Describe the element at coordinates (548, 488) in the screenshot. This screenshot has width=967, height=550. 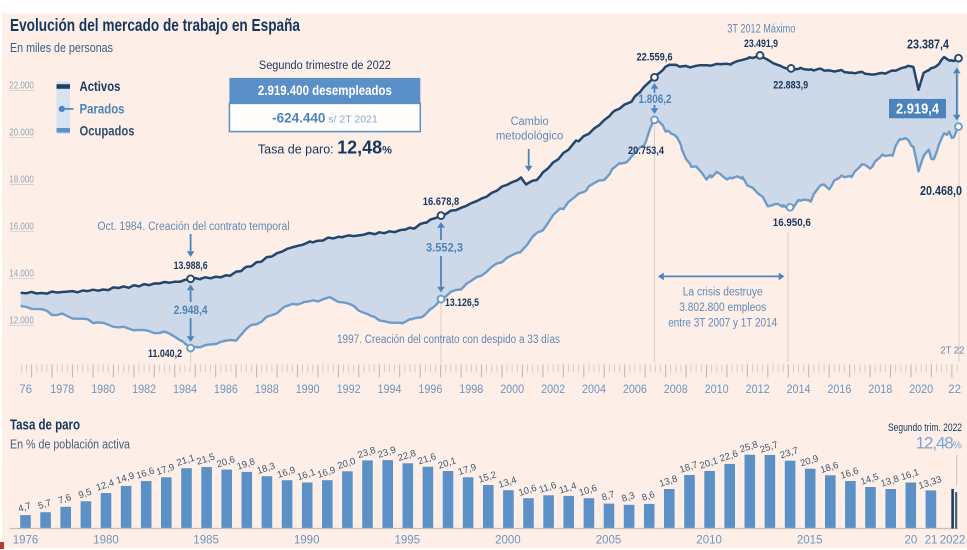
I see `svg-text: 11,6` at that location.